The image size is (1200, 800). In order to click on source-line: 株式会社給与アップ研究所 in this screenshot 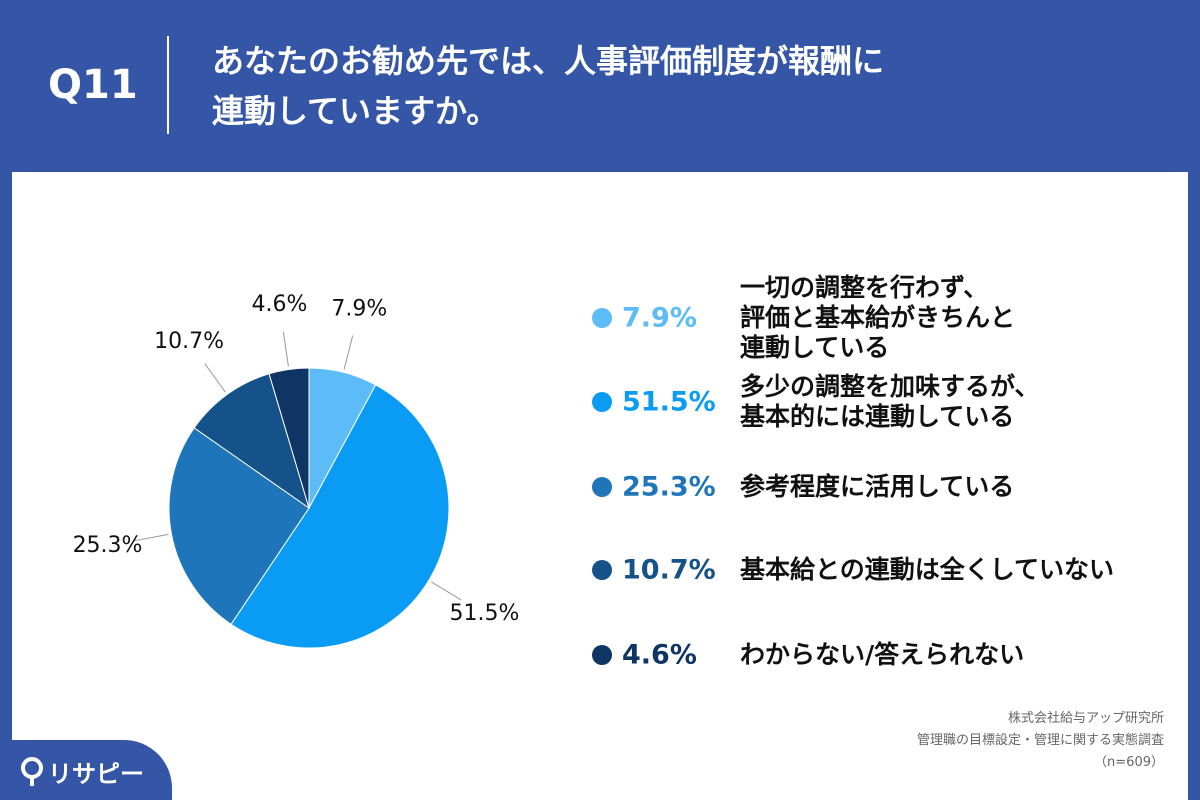, I will do `click(1085, 718)`.